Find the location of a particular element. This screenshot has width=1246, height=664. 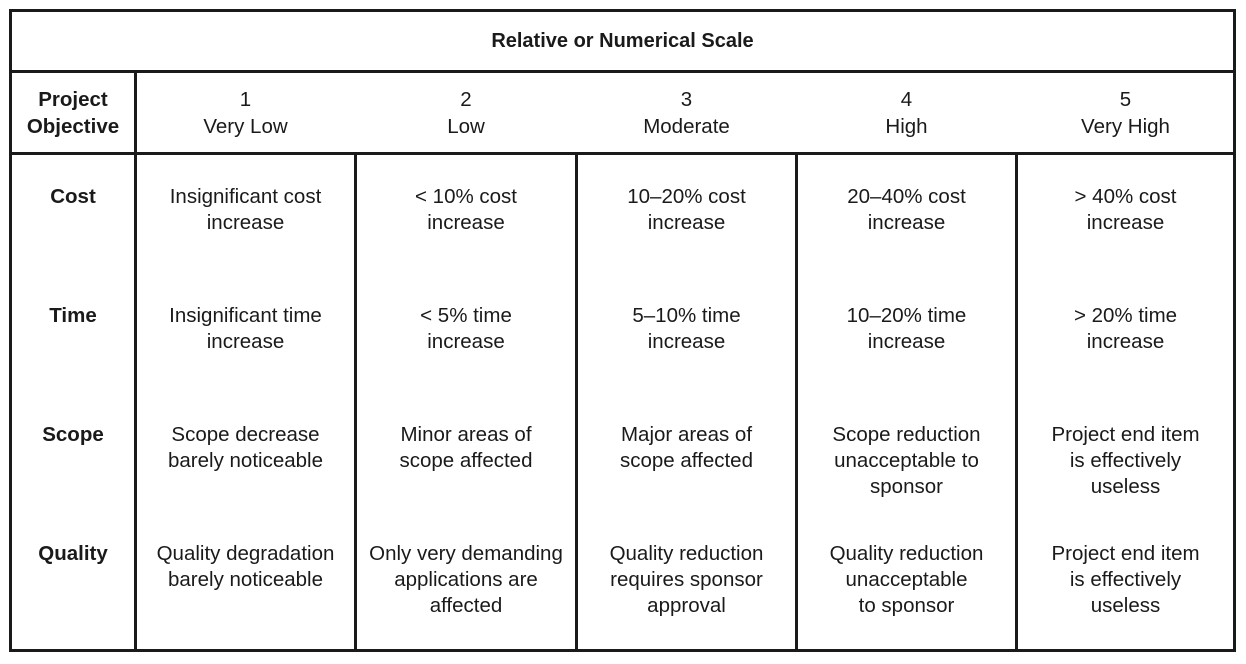

cell-time-2: < 5% time increase is located at coordinates (466, 328).